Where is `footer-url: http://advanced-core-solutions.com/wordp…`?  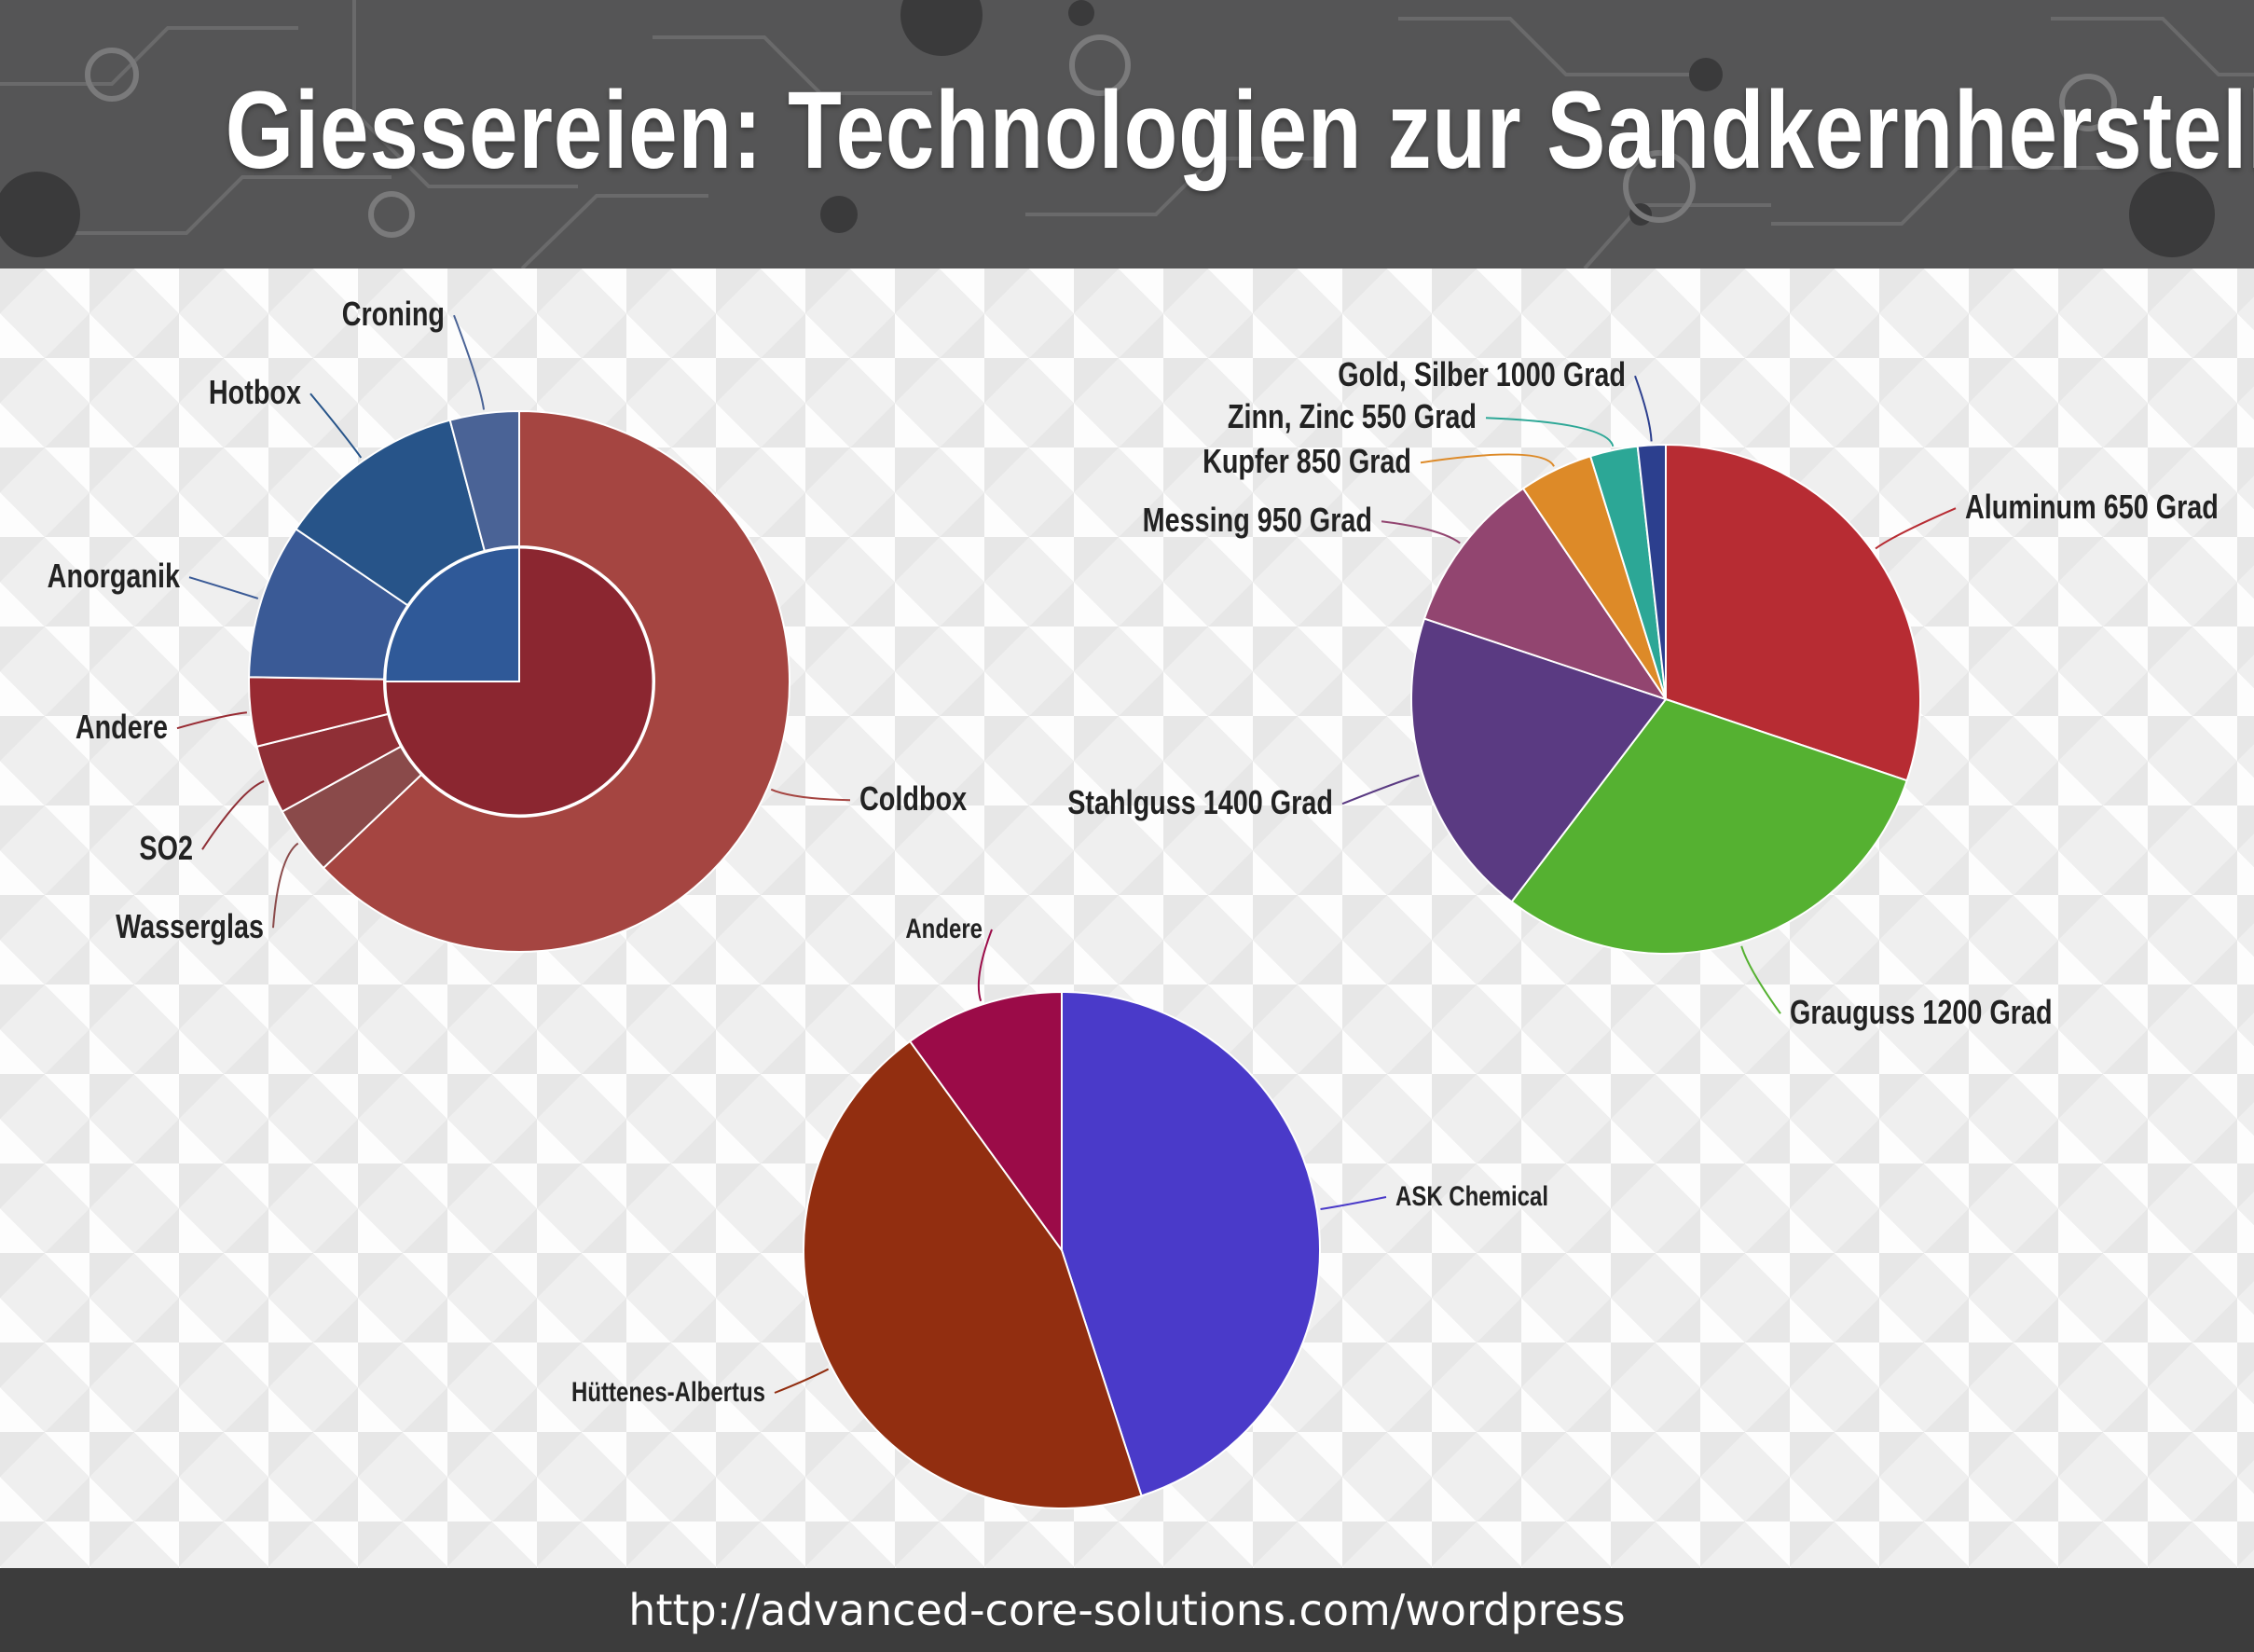 footer-url: http://advanced-core-solutions.com/wordp… is located at coordinates (1127, 1610).